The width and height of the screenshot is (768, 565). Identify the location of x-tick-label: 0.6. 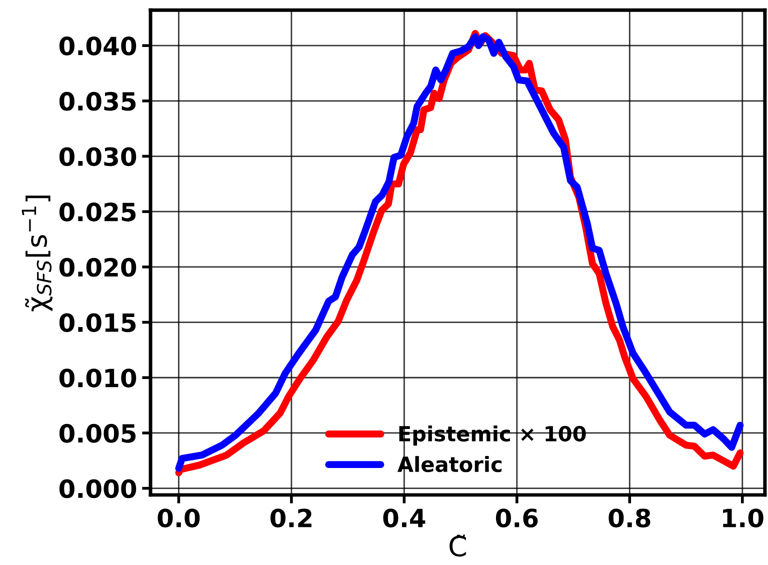
(517, 518).